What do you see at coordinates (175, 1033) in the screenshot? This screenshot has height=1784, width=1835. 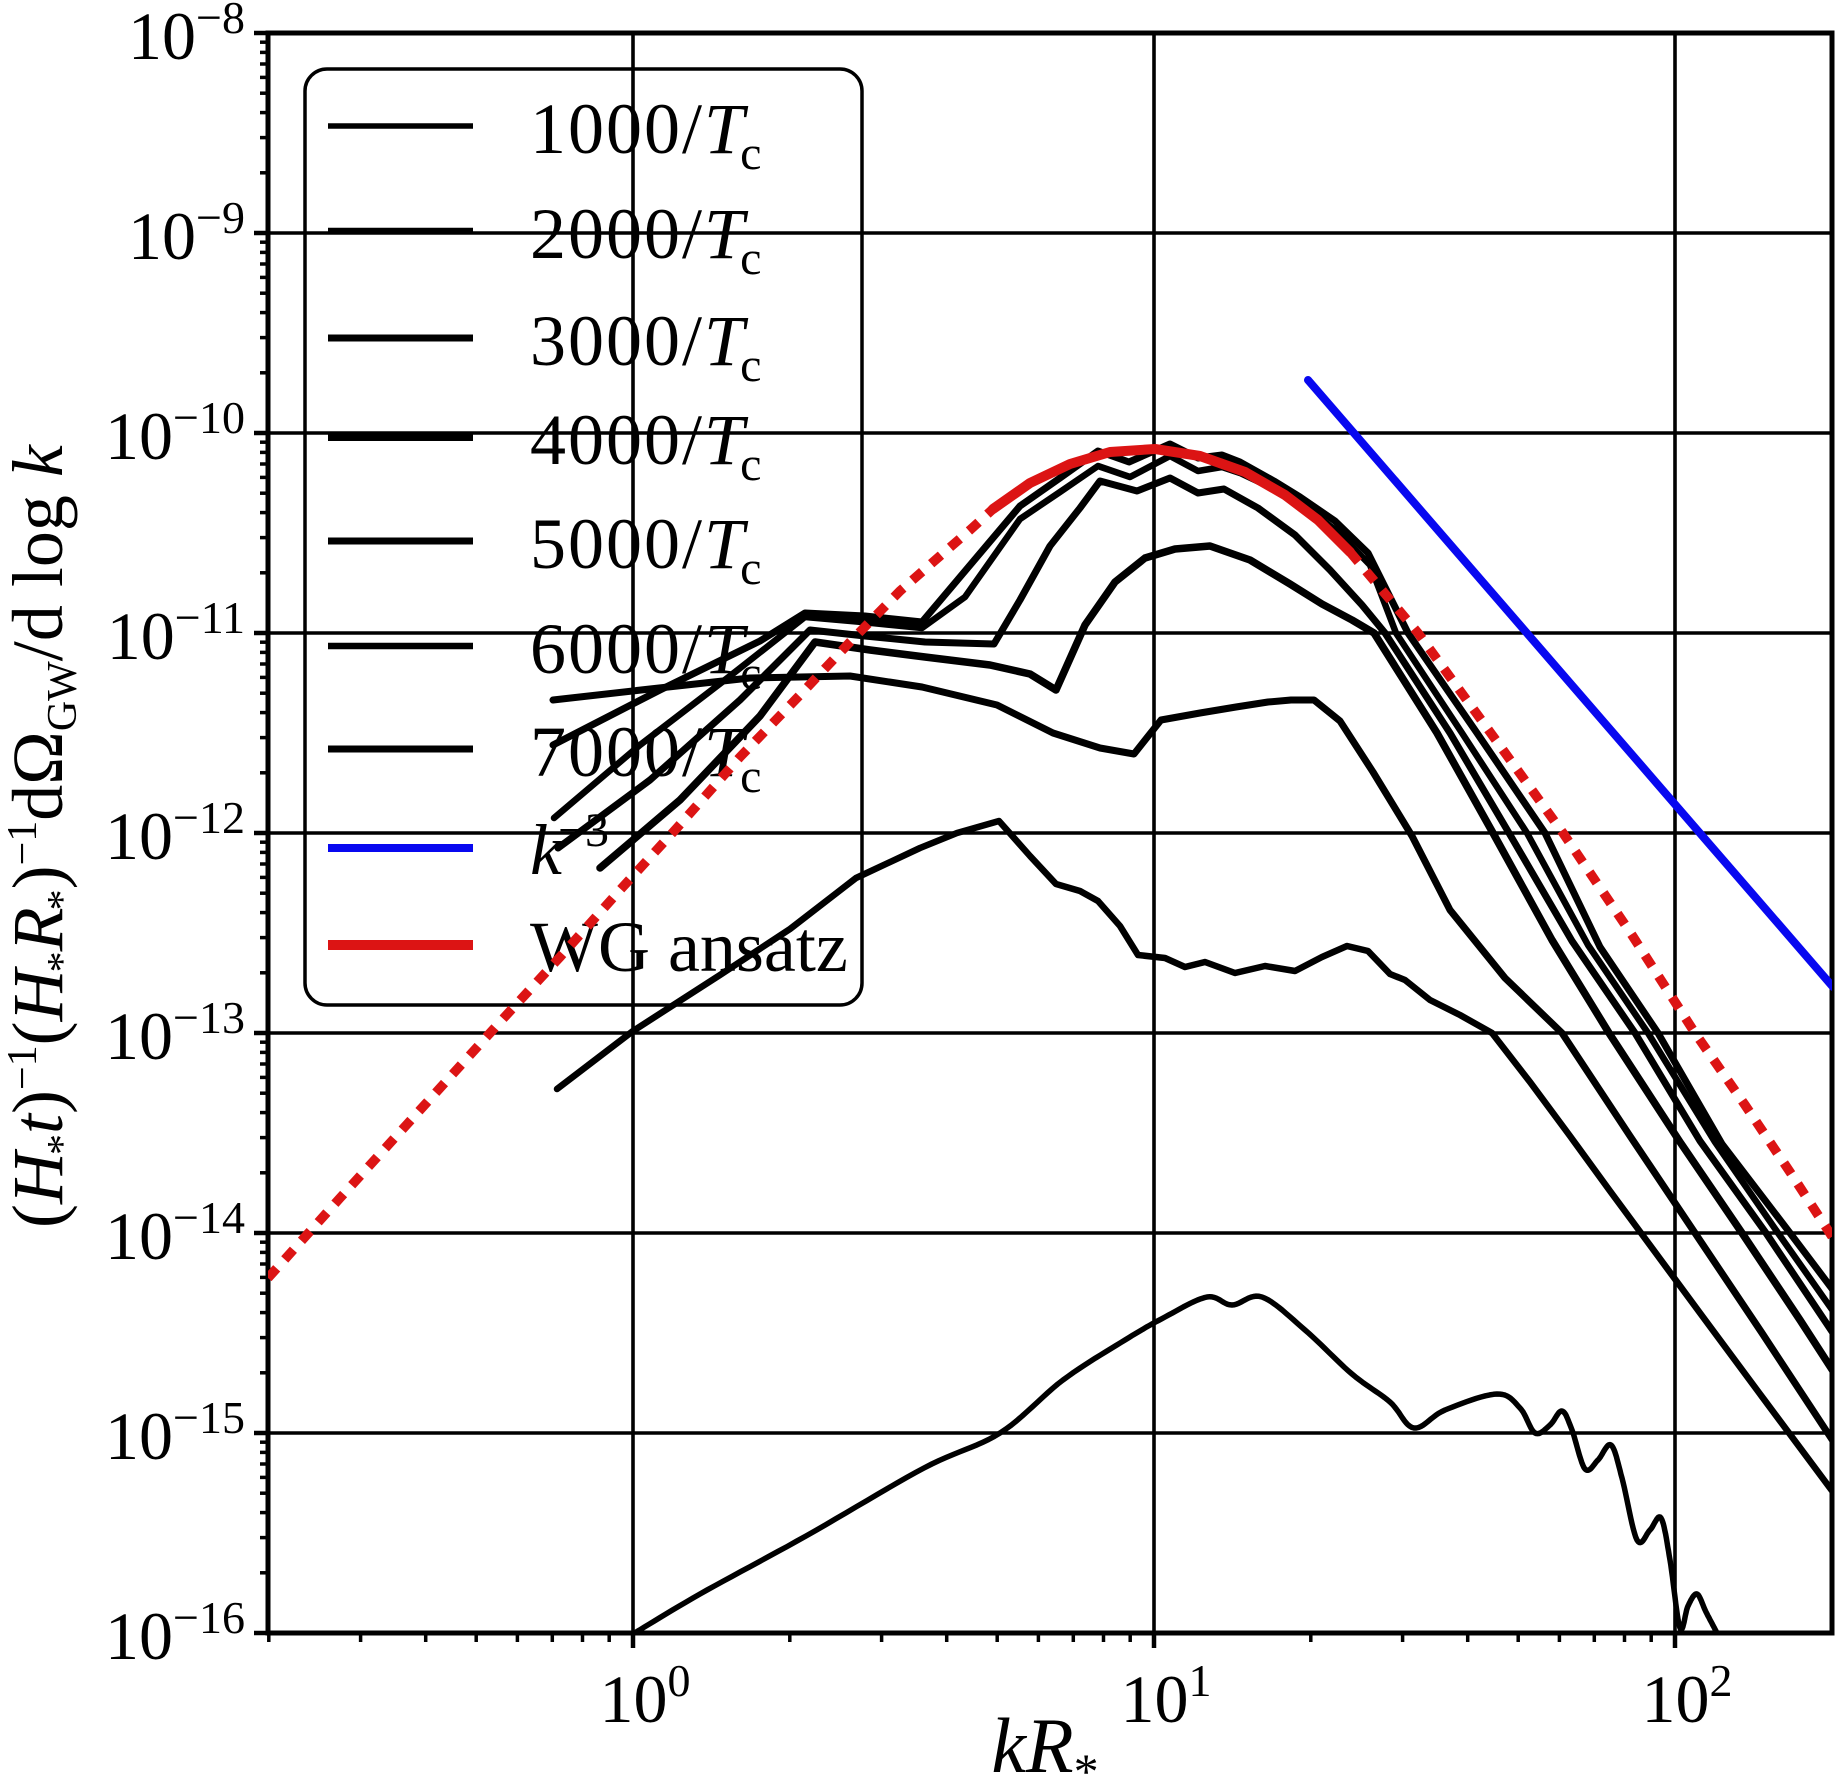 I see `svg-text: 10−13` at bounding box center [175, 1033].